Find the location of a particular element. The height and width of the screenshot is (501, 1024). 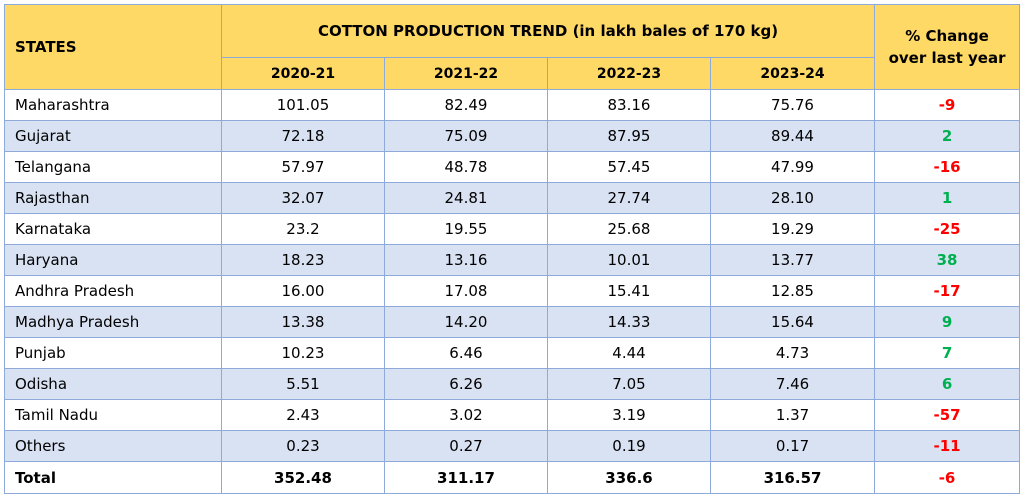

production-value: 6.46 is located at coordinates (466, 353).